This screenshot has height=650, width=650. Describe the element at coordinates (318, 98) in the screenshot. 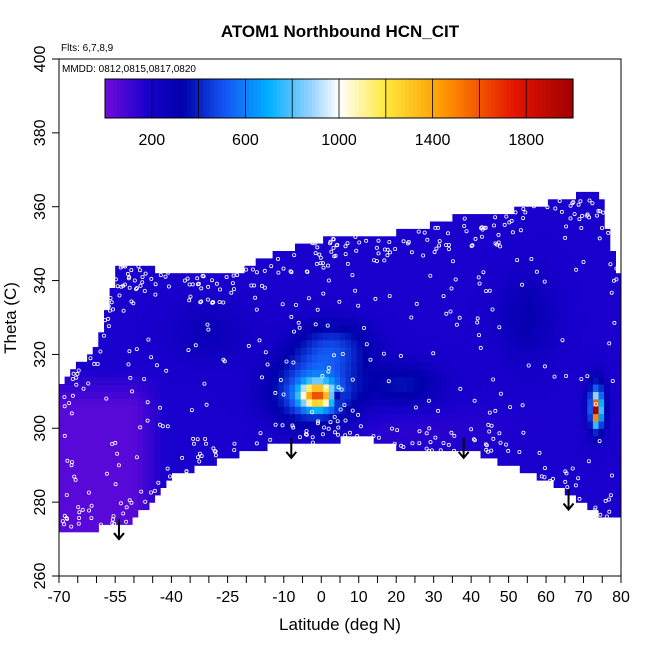

I see `colorbar-segment` at that location.